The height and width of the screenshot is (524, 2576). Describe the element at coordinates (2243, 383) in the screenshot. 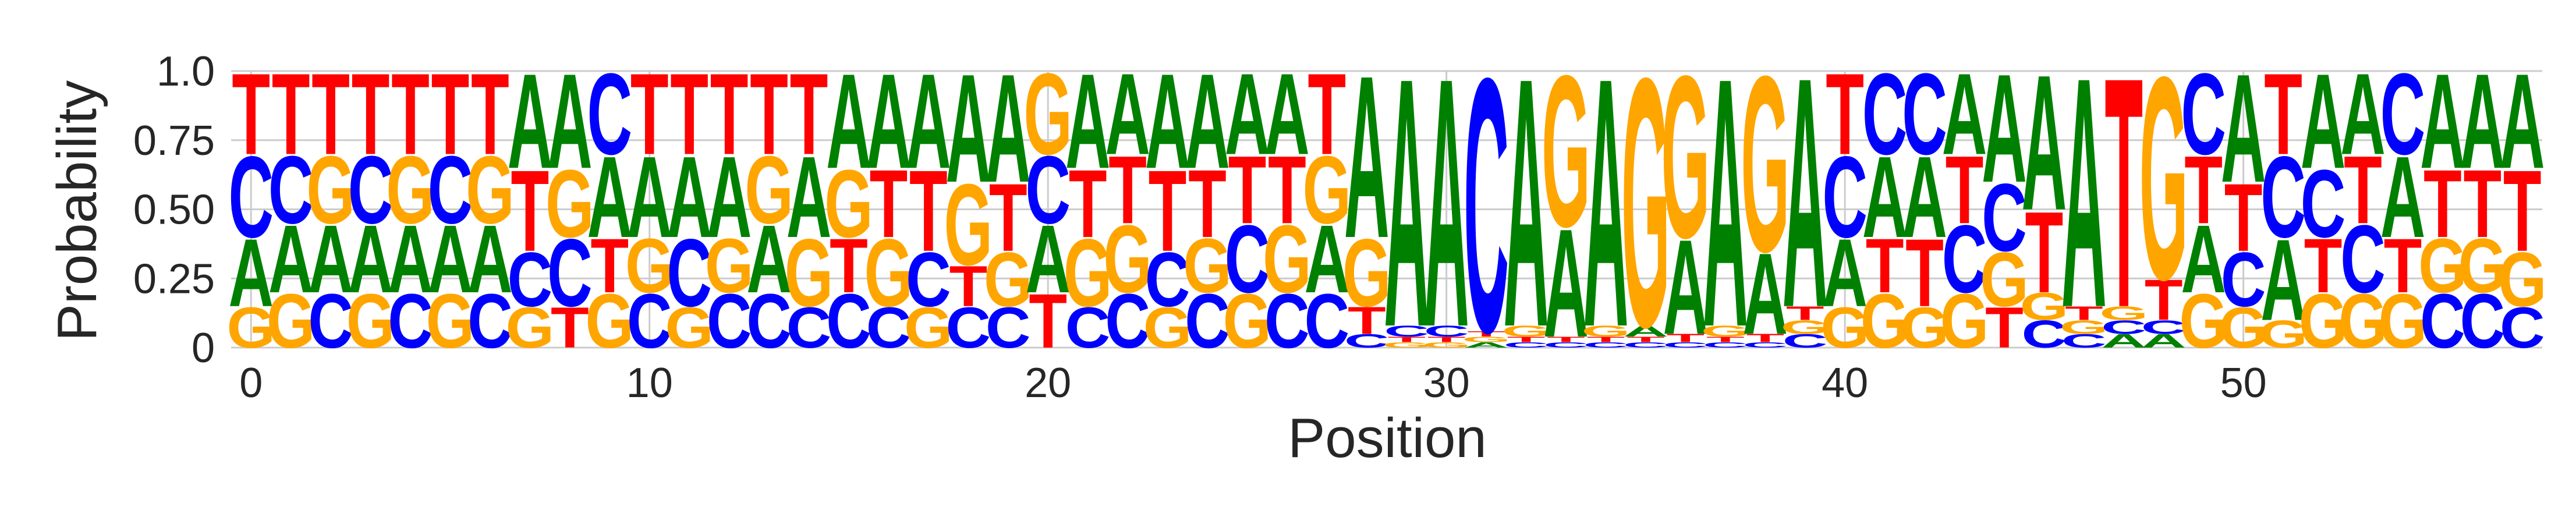

I see `x-tick-label: 50` at that location.